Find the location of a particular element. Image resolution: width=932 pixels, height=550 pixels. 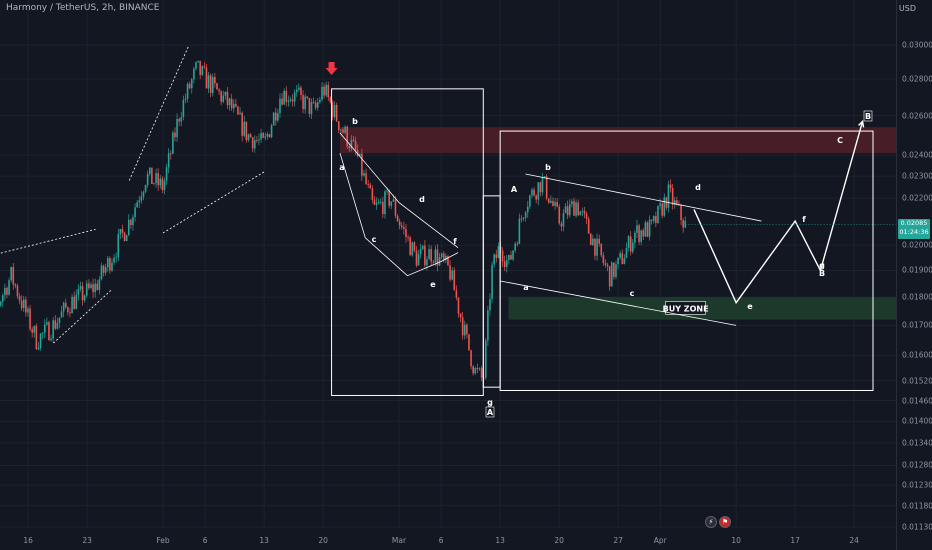

flag-icon: ⚑ is located at coordinates (725, 522).